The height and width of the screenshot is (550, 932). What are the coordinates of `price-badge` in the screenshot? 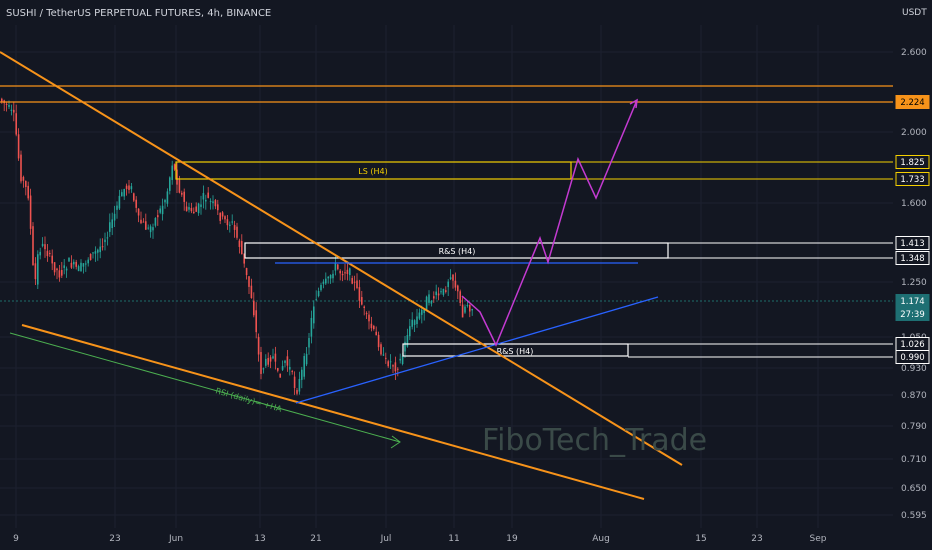 It's located at (912, 258).